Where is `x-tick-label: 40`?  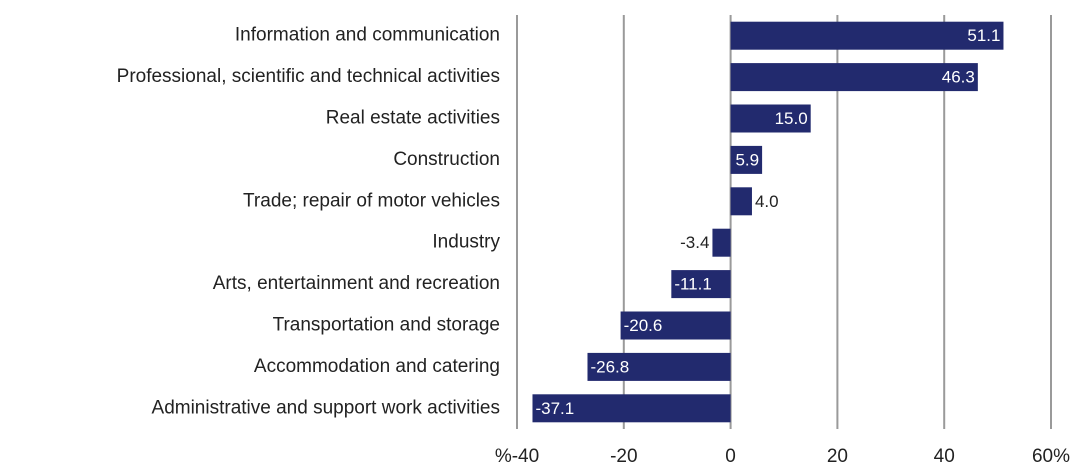
x-tick-label: 40 is located at coordinates (944, 456).